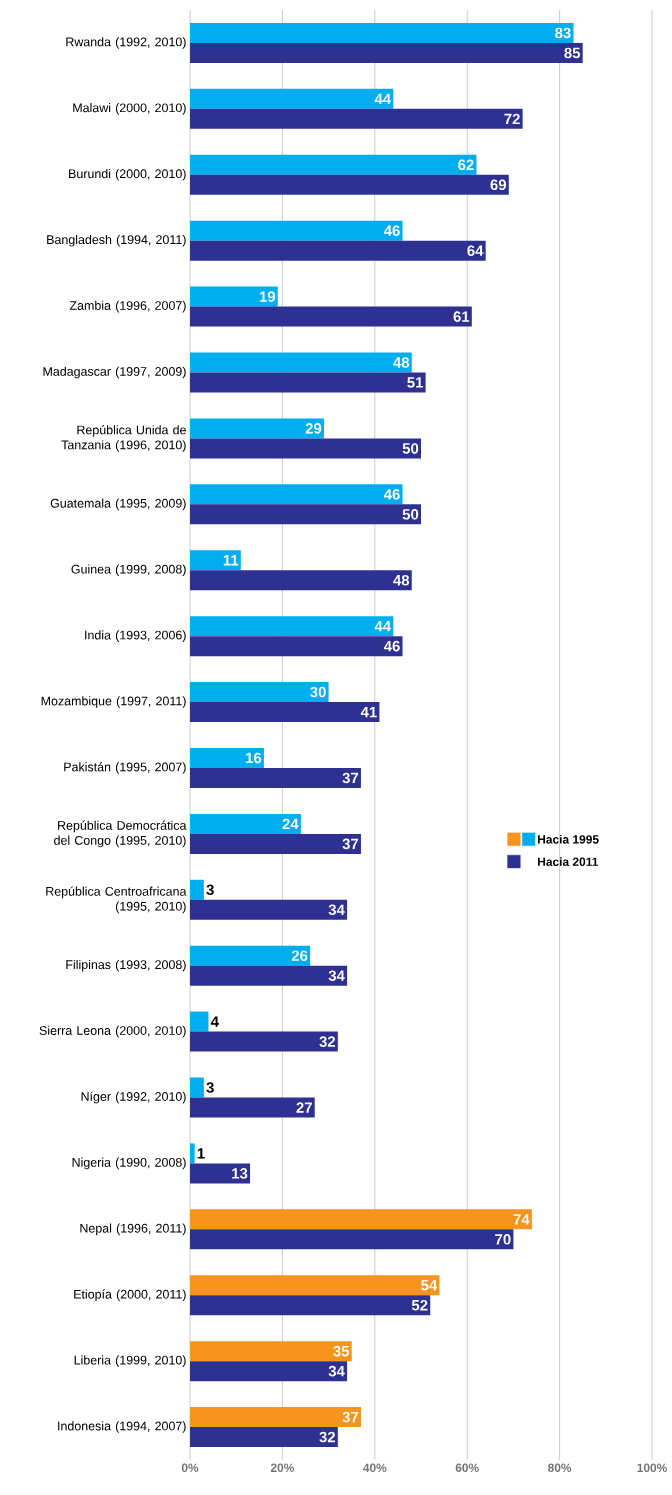 This screenshot has height=1495, width=672. I want to click on y-tick-label: India (1993, 2006), so click(135, 636).